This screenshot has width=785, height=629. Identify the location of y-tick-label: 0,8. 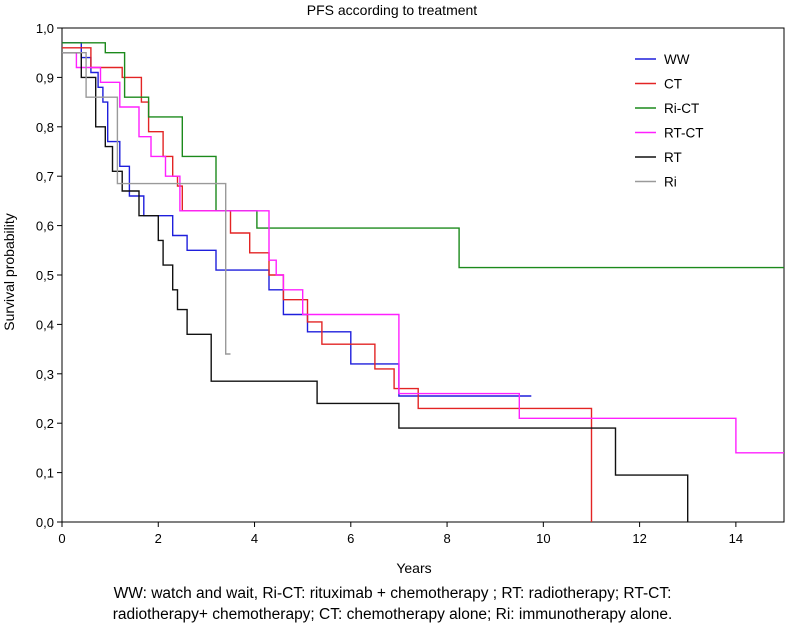
(45, 127).